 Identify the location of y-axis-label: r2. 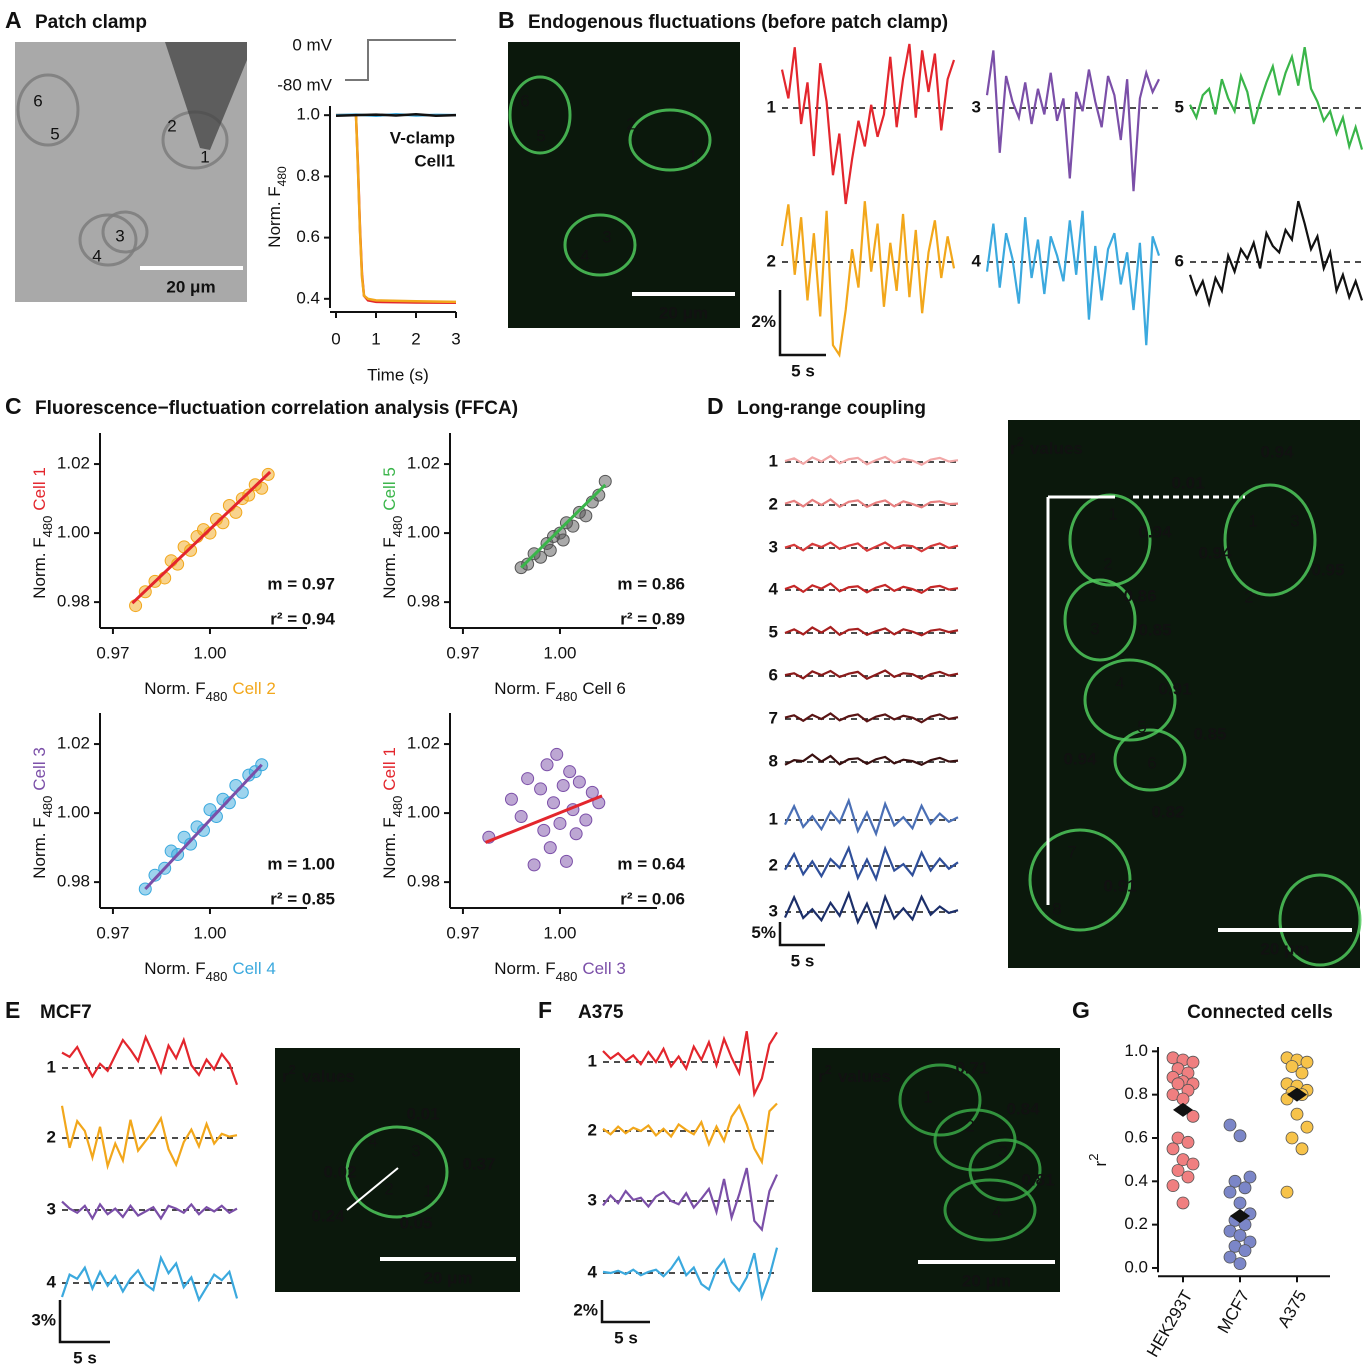
(1098, 1160).